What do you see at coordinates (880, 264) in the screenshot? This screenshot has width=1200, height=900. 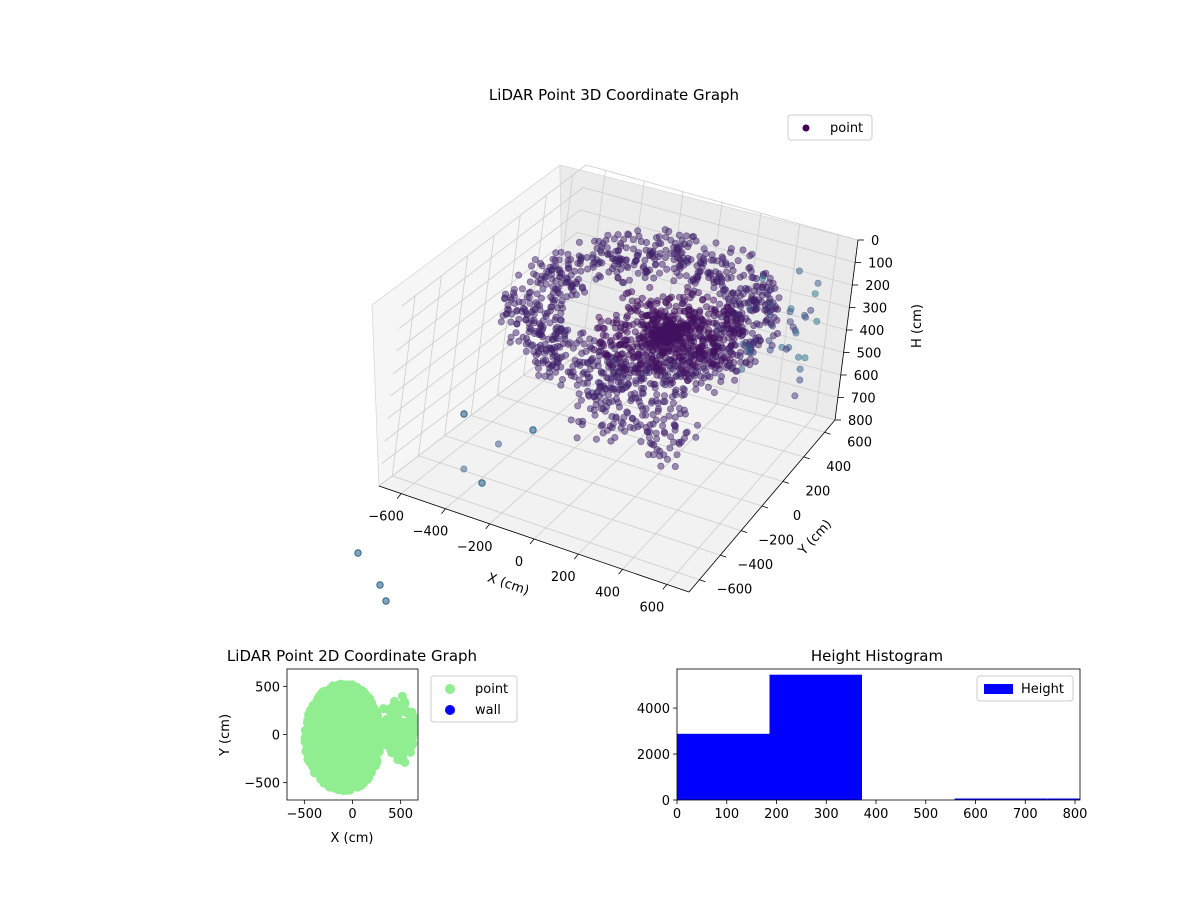 I see `z-tick-label-3d: 100` at bounding box center [880, 264].